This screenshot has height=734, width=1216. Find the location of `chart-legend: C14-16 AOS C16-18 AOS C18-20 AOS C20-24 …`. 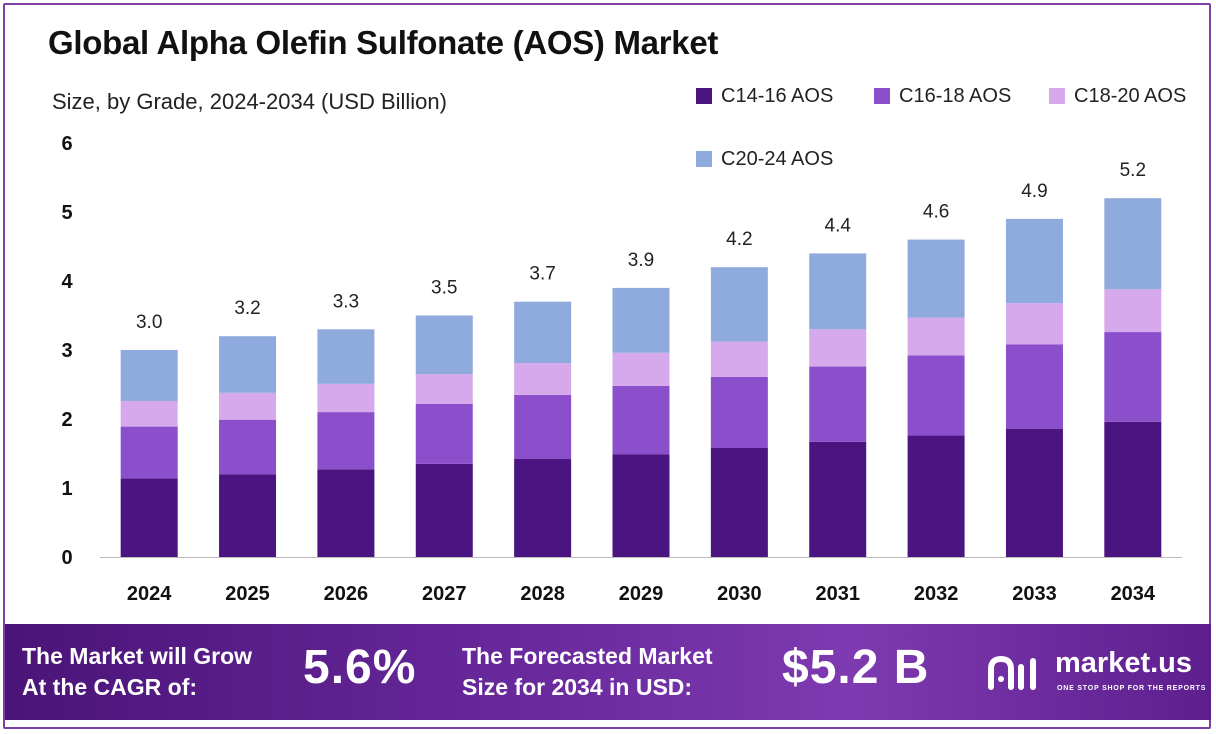

chart-legend: C14-16 AOS C16-18 AOS C18-20 AOS C20-24 … is located at coordinates (953, 134).